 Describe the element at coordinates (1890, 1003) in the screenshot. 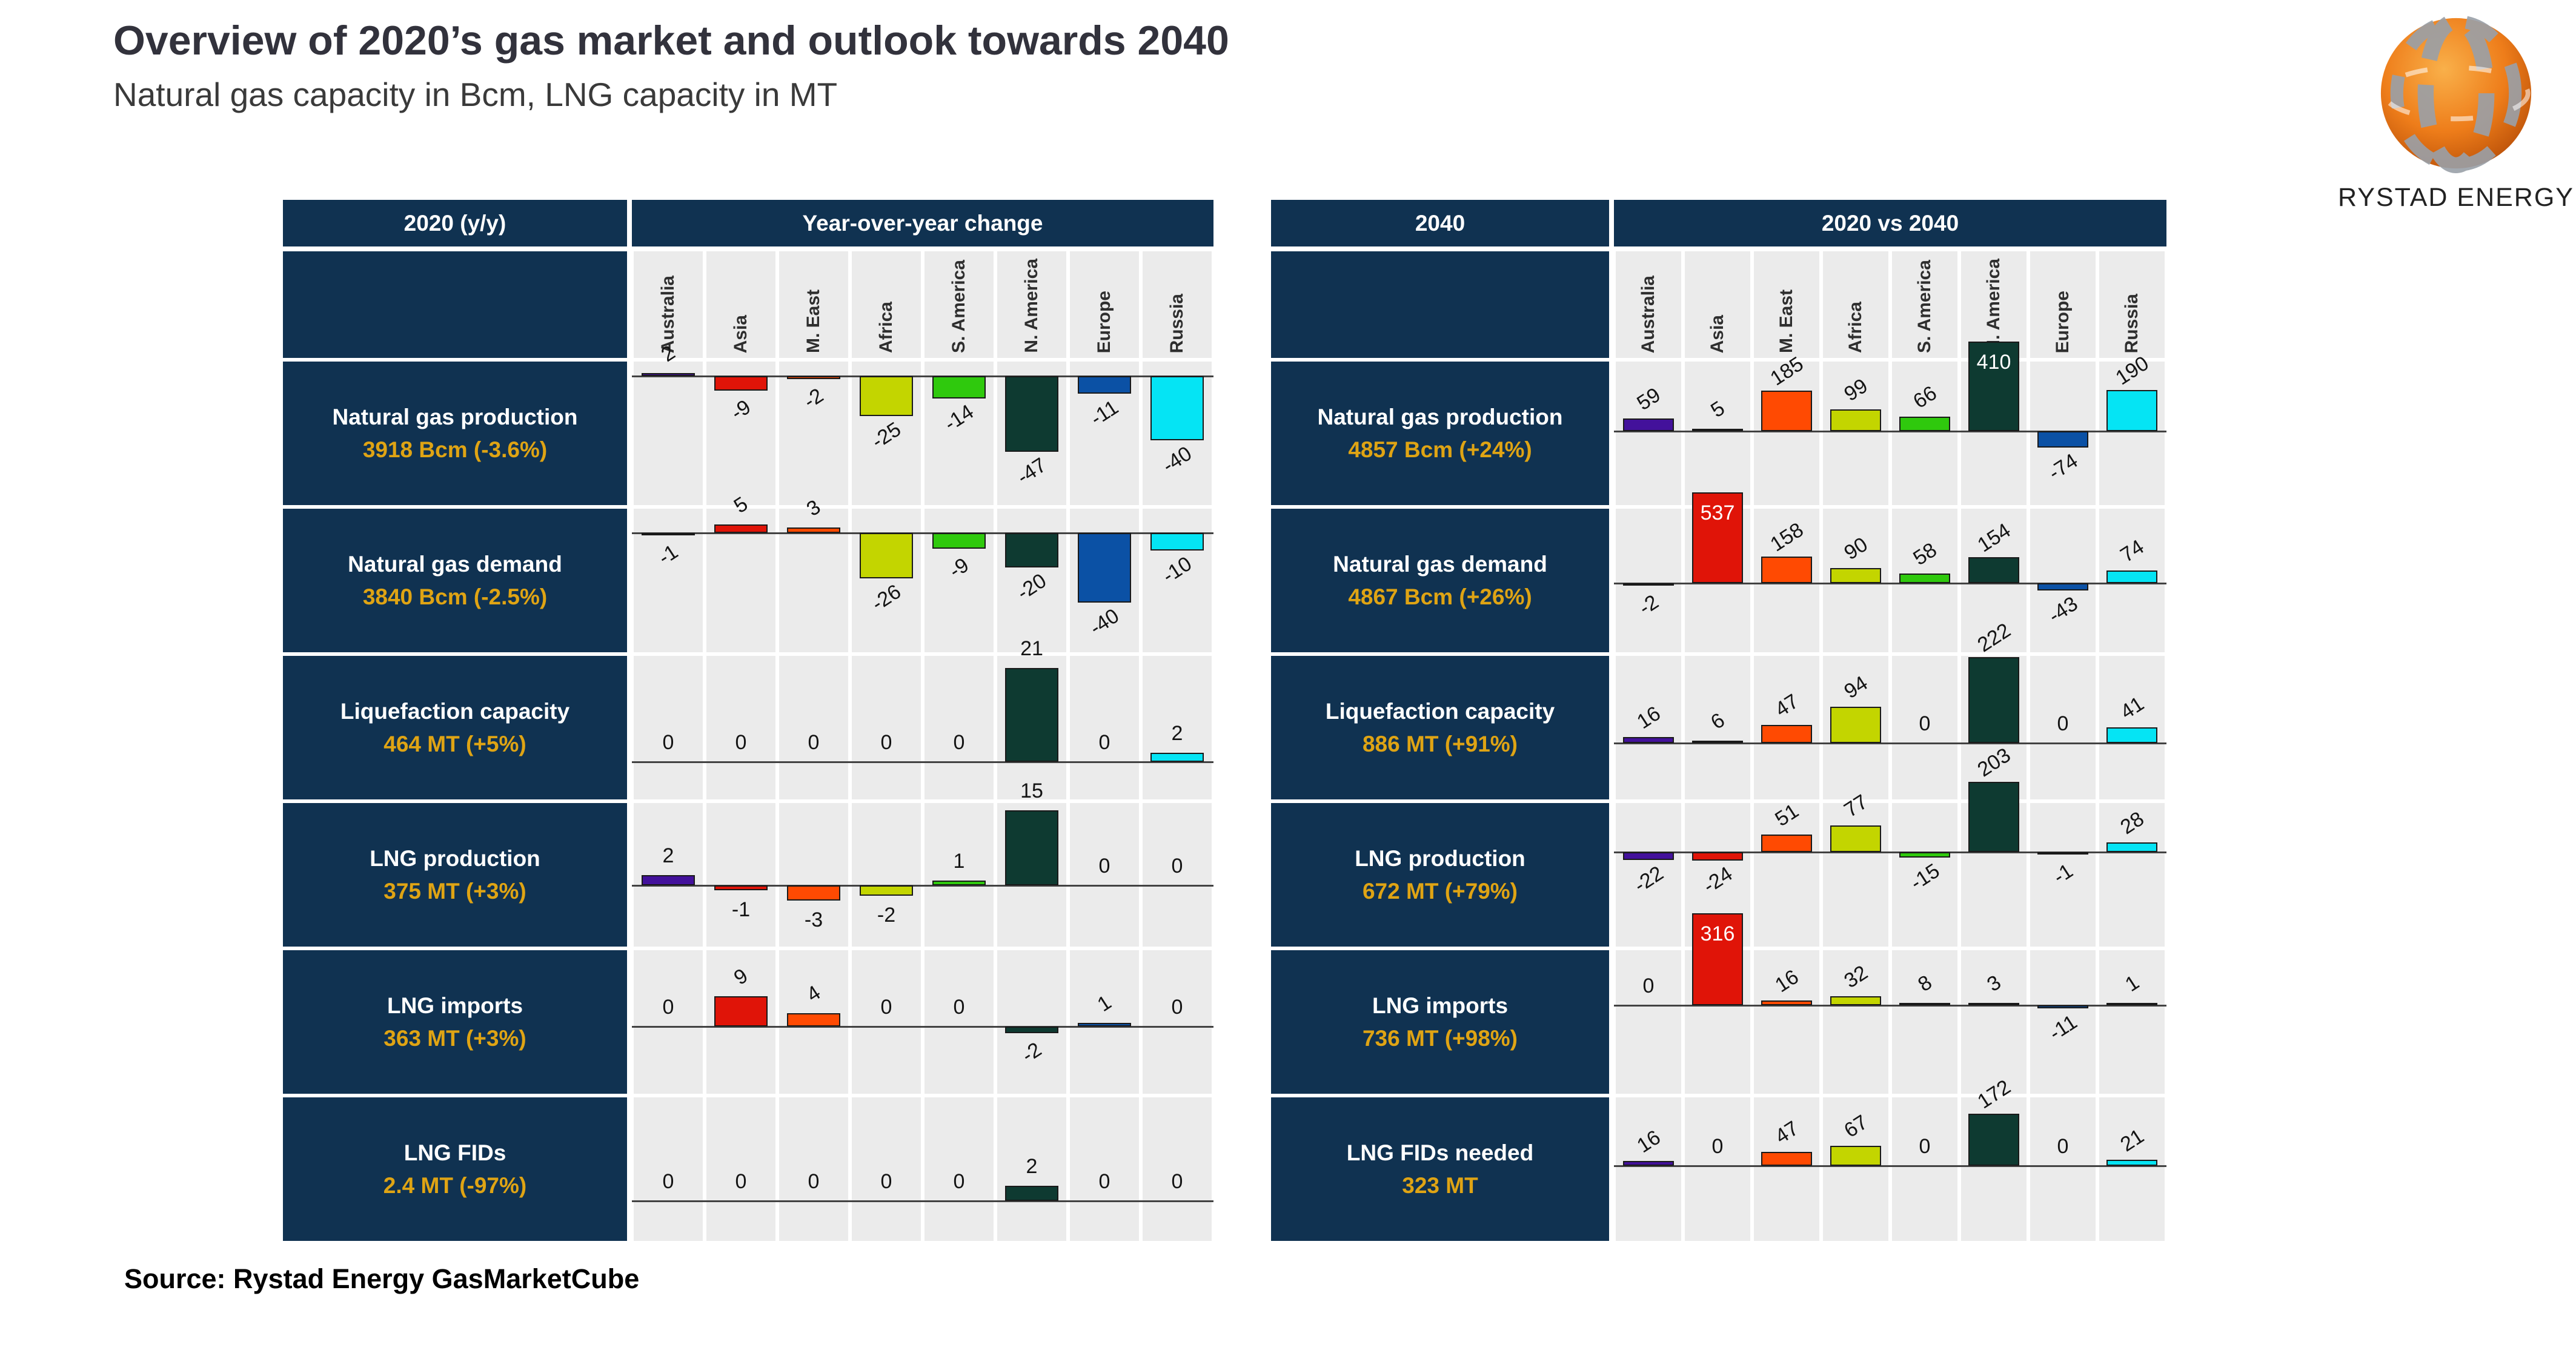

I see `metric-bar-row: 0 316 16 32 8 3 -11 1` at that location.